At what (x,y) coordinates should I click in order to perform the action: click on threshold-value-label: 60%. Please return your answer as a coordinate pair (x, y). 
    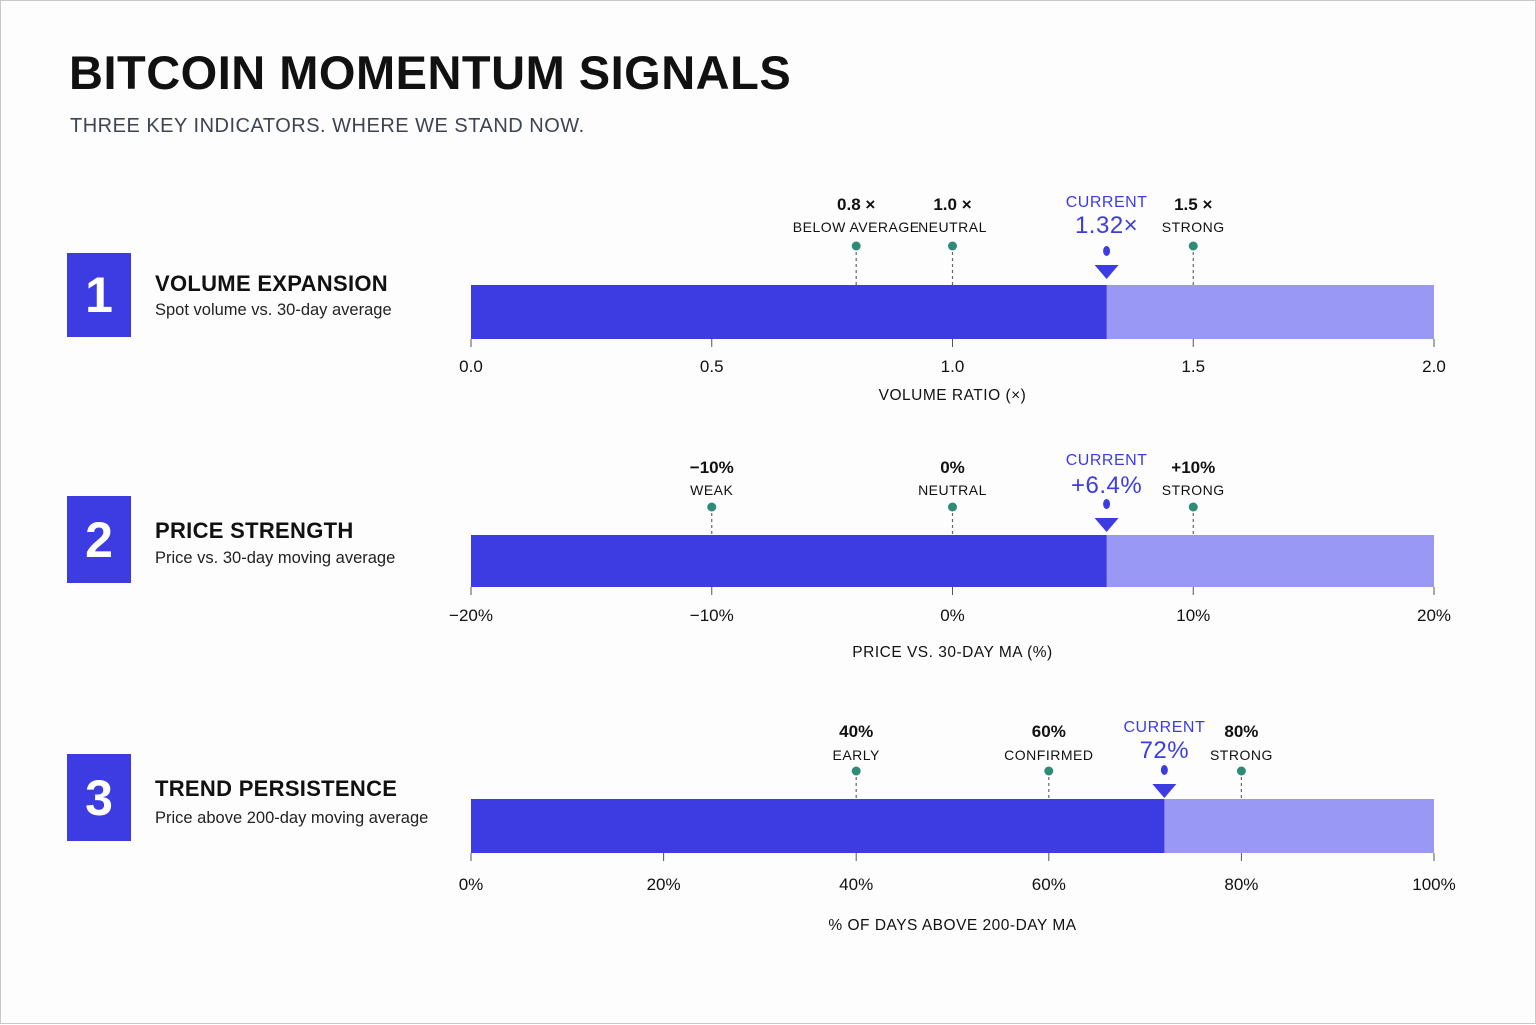
    Looking at the image, I should click on (1049, 731).